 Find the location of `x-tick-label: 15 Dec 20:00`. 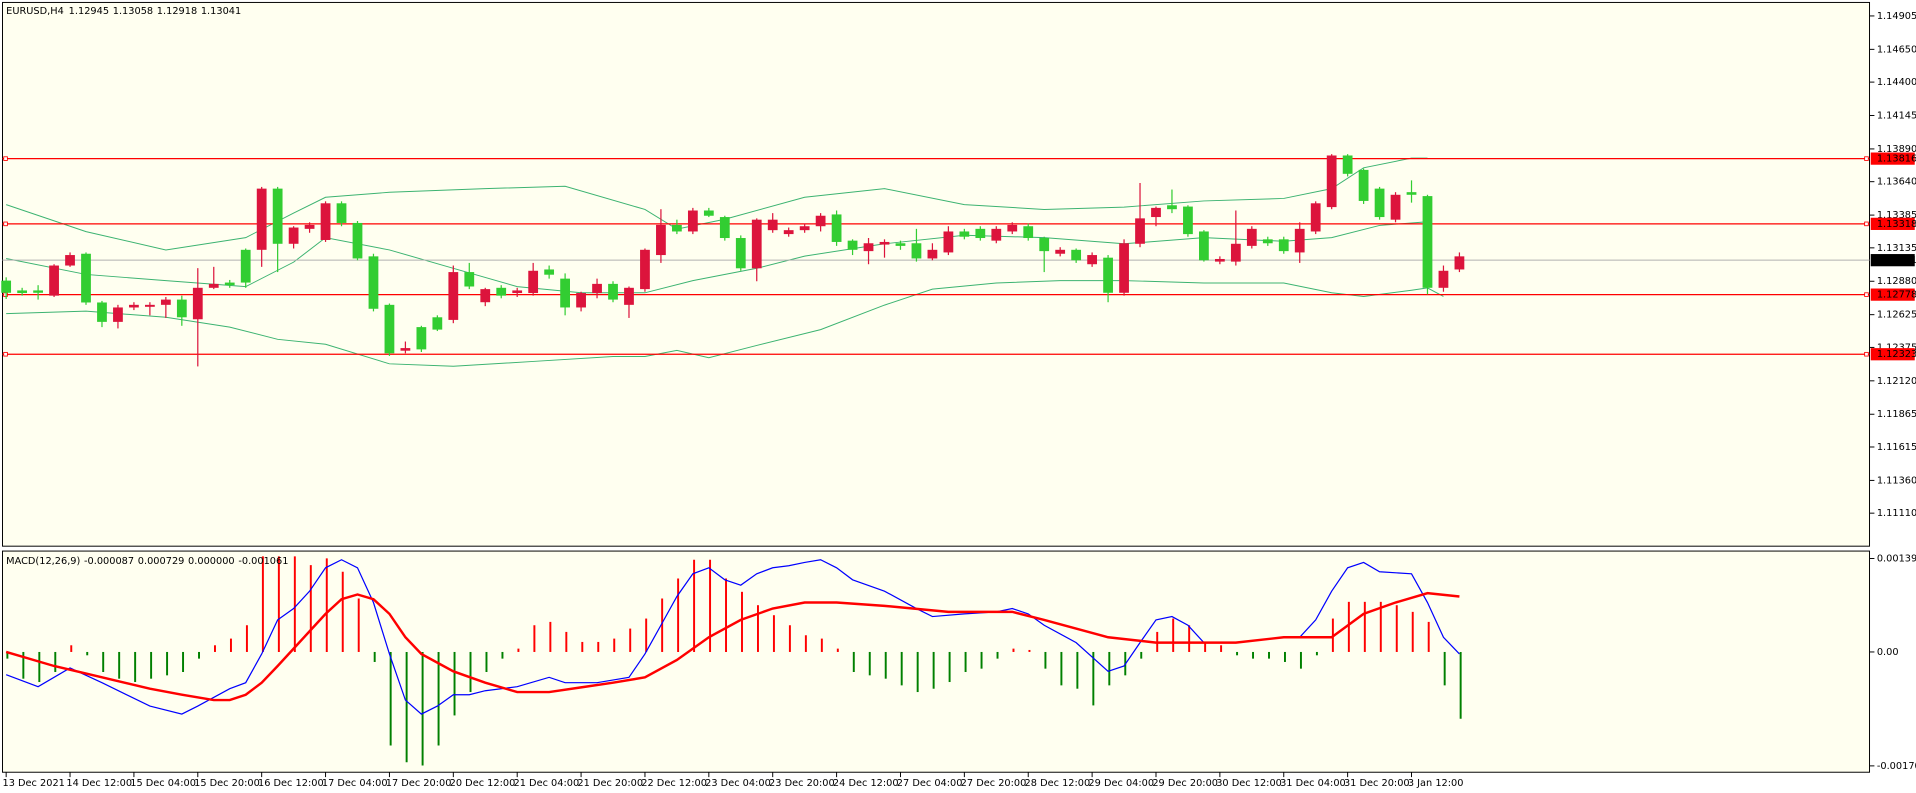

x-tick-label: 15 Dec 20:00 is located at coordinates (227, 783).